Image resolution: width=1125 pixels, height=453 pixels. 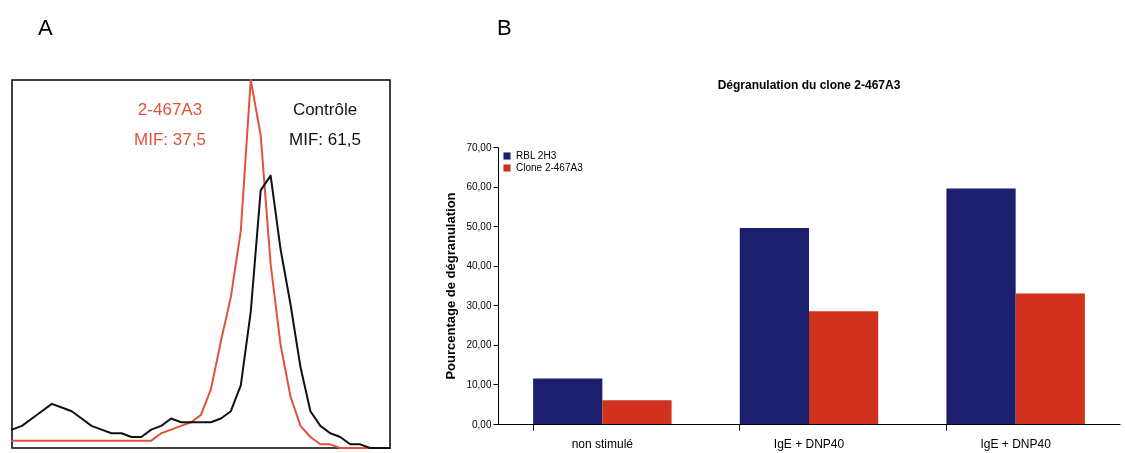 What do you see at coordinates (479, 345) in the screenshot?
I see `y-tick-label: 20,00` at bounding box center [479, 345].